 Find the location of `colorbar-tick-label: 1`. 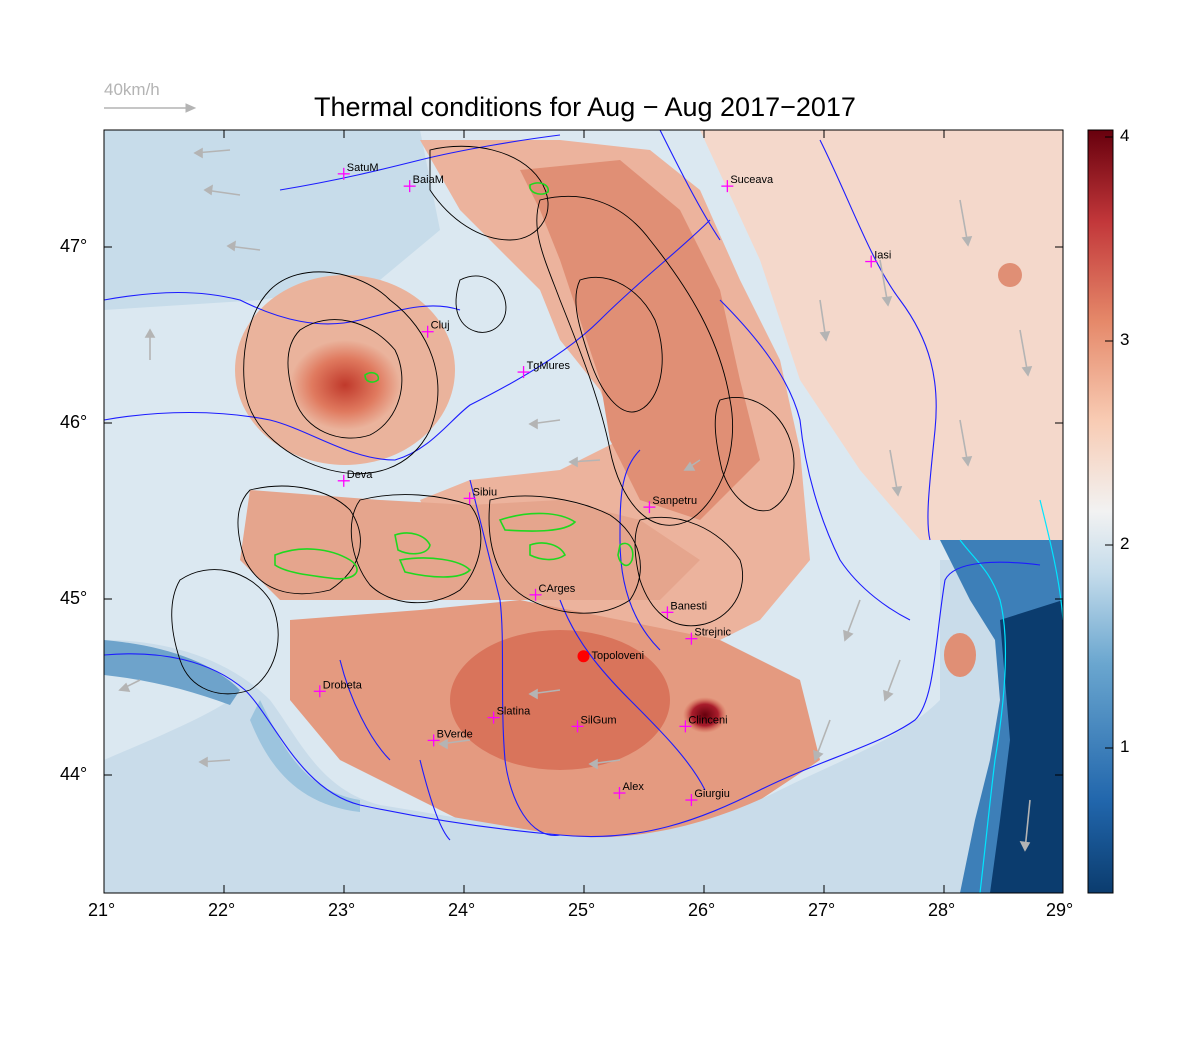

colorbar-tick-label: 1 is located at coordinates (1125, 746).